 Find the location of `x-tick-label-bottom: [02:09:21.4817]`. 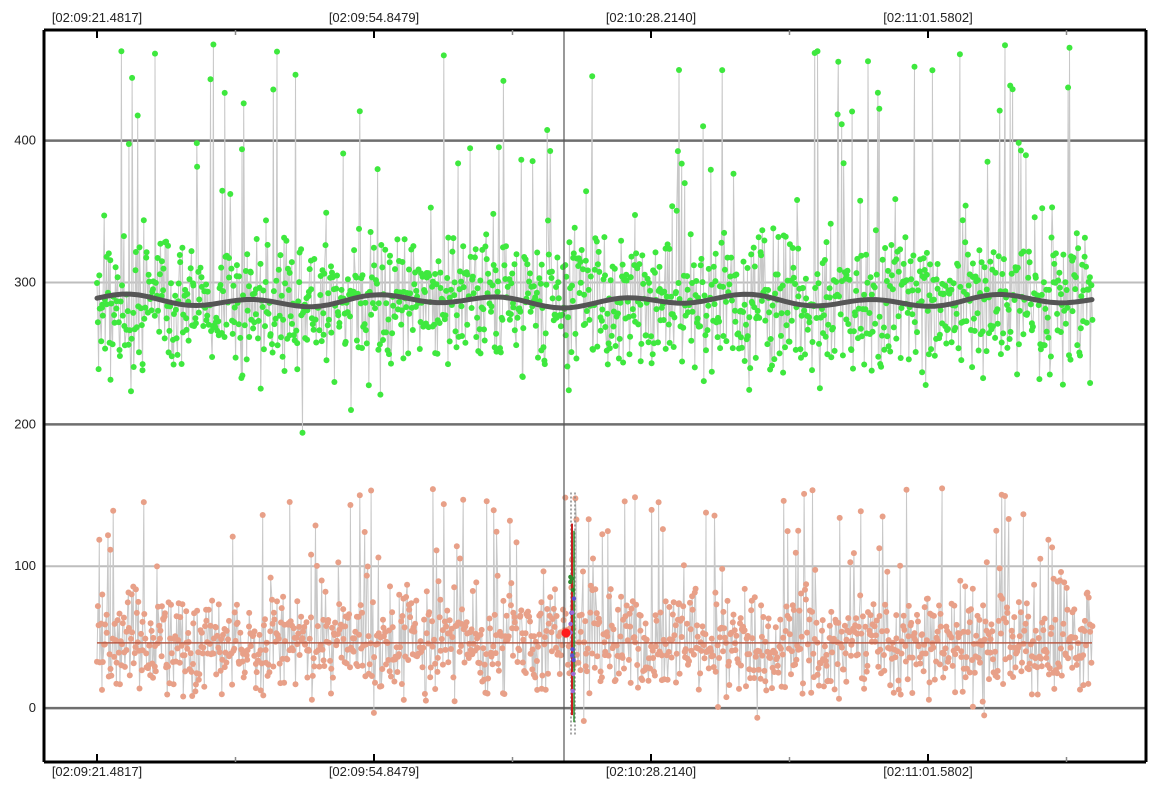

x-tick-label-bottom: [02:09:21.4817] is located at coordinates (97, 771).